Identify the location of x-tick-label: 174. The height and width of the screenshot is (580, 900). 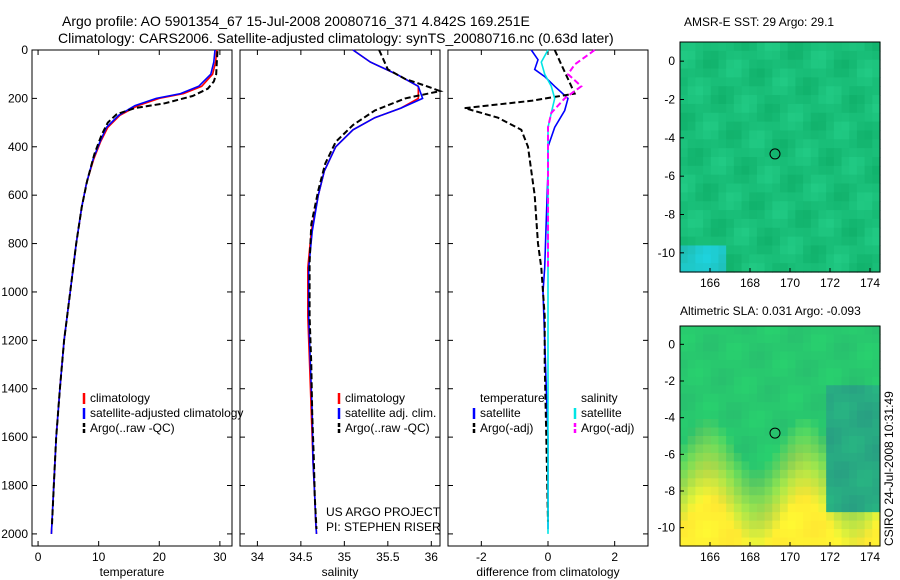
(870, 283).